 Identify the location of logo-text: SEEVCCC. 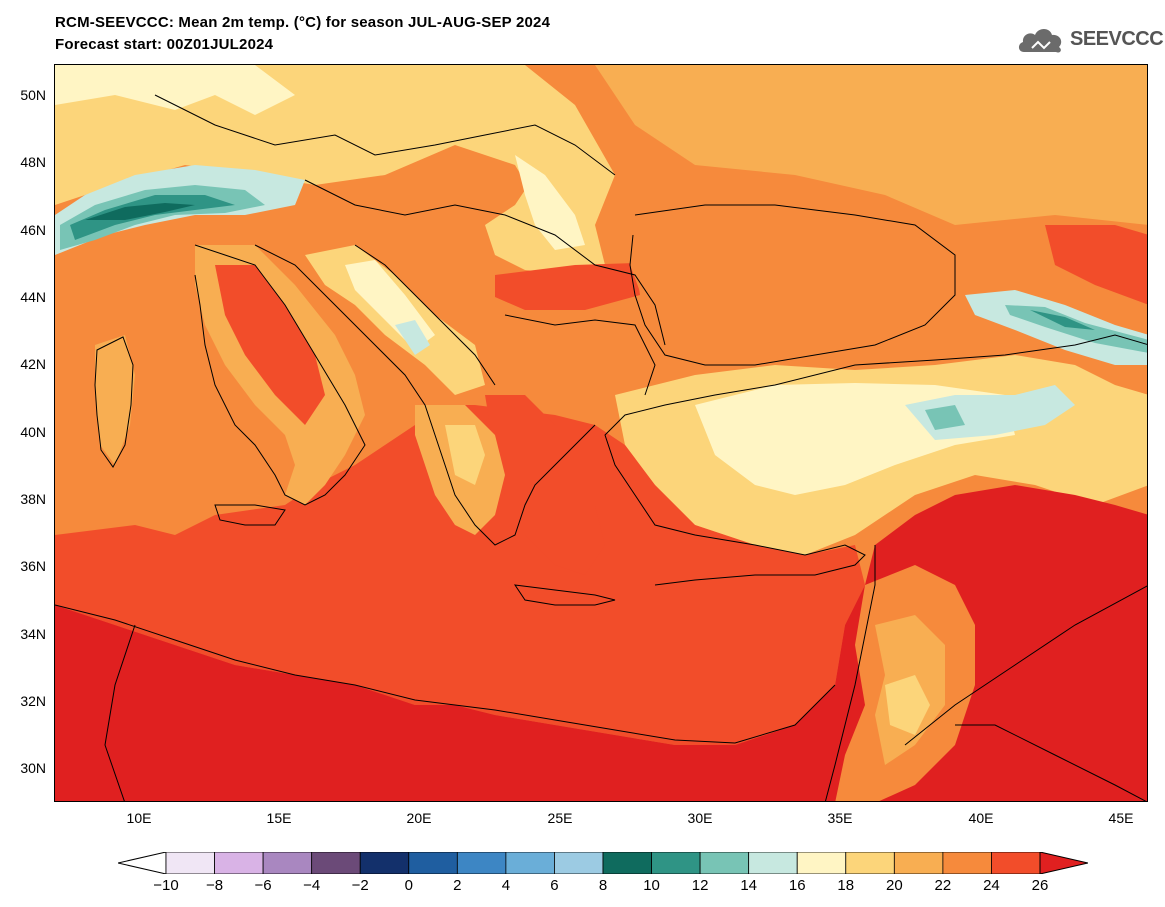
(1117, 39).